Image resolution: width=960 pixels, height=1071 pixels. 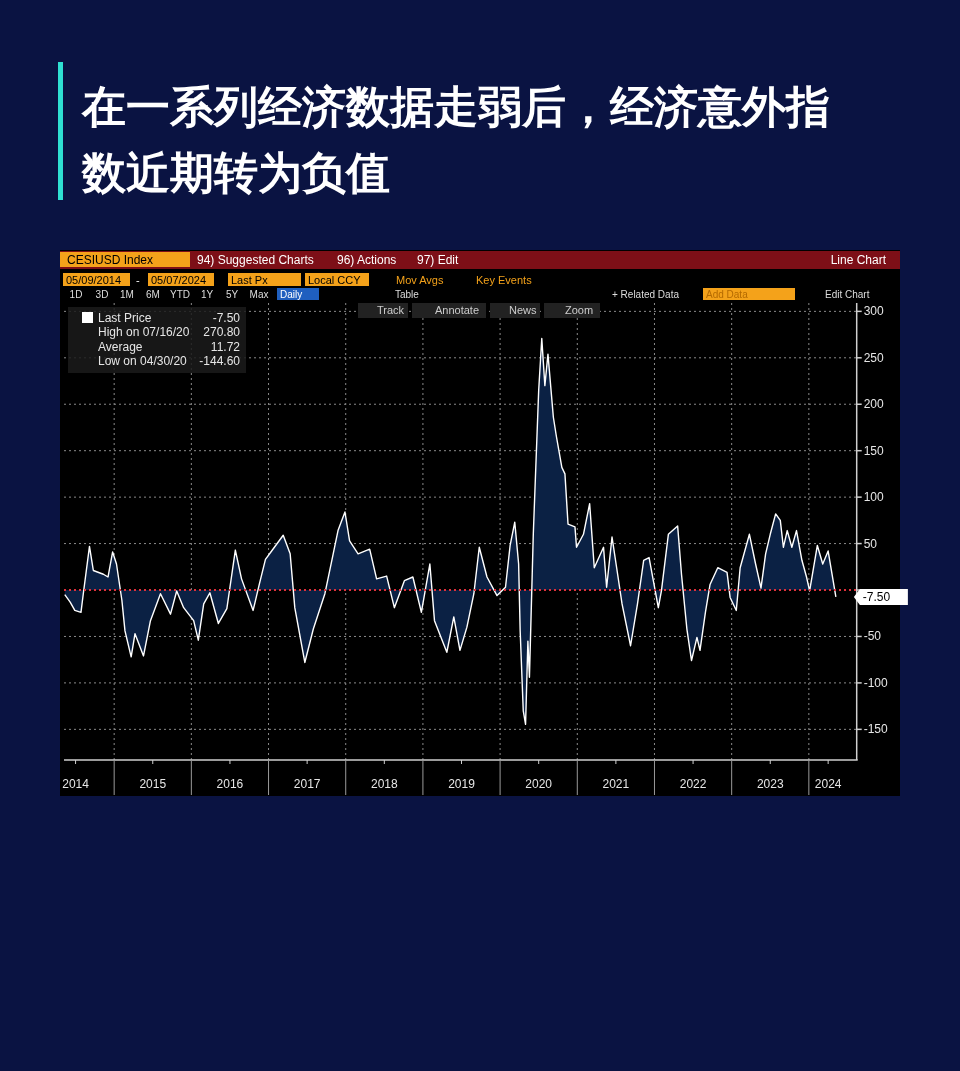 What do you see at coordinates (727, 294) in the screenshot?
I see `text: Add Data` at bounding box center [727, 294].